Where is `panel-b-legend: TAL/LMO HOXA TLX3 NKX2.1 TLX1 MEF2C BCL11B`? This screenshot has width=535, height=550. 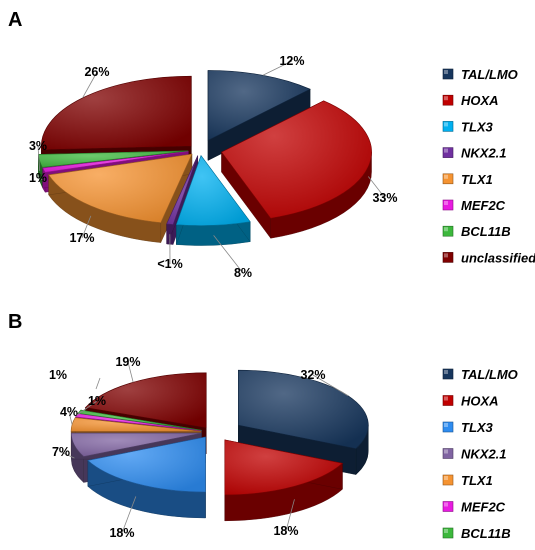 panel-b-legend: TAL/LMO HOXA TLX3 NKX2.1 TLX1 MEF2C BCL11B is located at coordinates (480, 454).